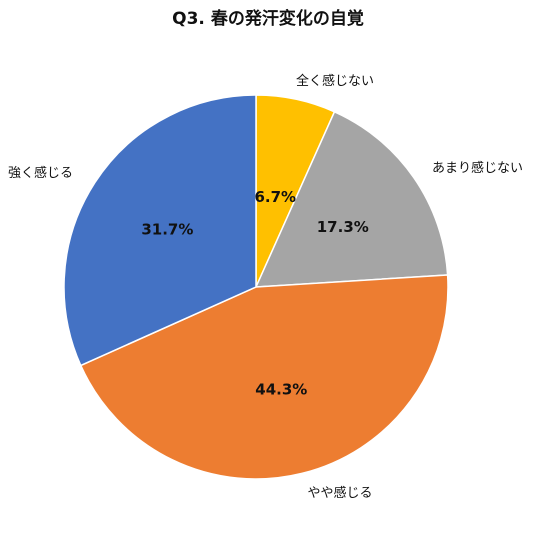  Describe the element at coordinates (335, 81) in the screenshot. I see `slice-category-label: 全く感じない` at that location.